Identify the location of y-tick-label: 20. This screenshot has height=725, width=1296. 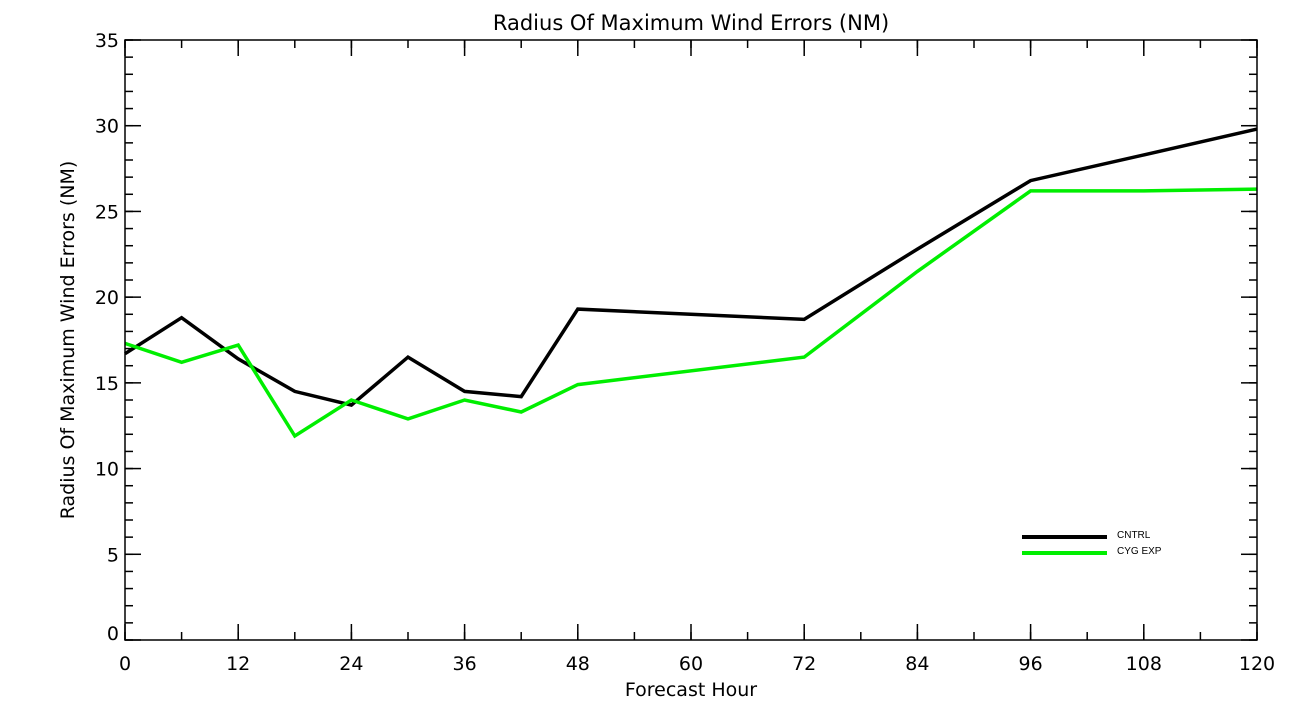
(107, 298).